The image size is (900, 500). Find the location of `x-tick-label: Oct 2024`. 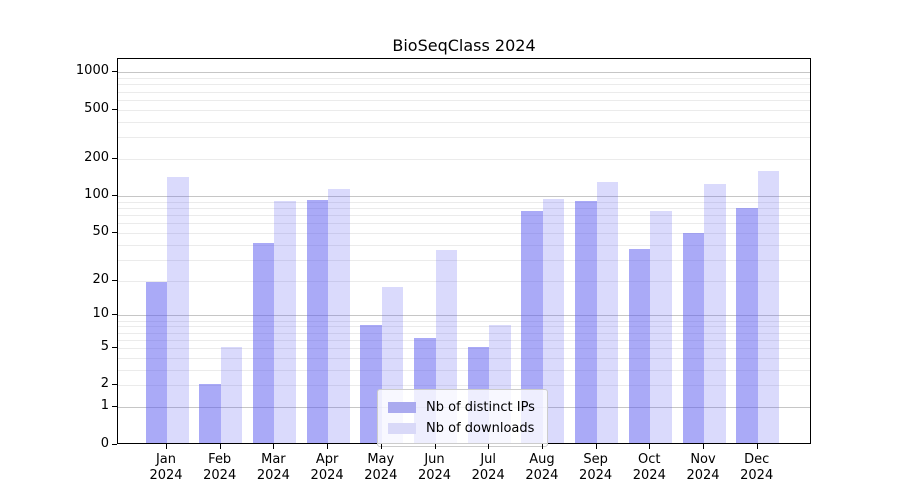

x-tick-label: Oct 2024 is located at coordinates (649, 468).